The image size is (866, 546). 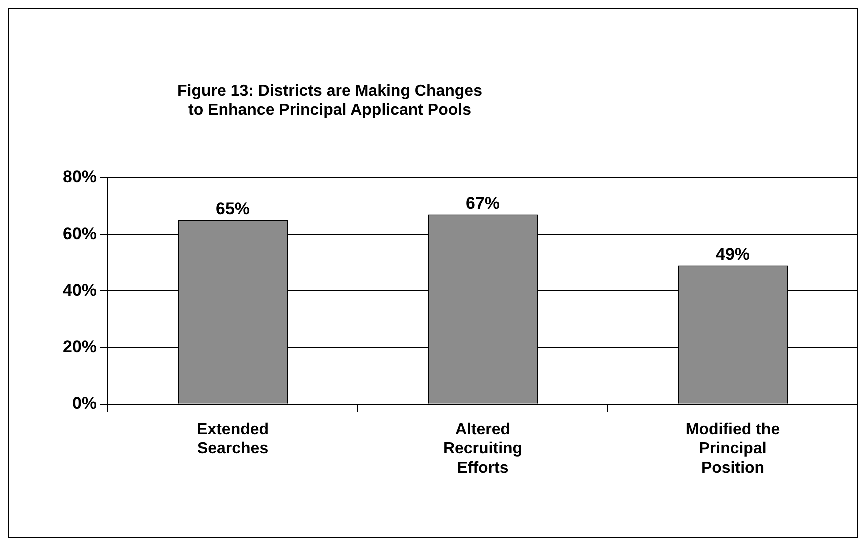 What do you see at coordinates (330, 101) in the screenshot?
I see `chart-title: Figure 13: Districts are Making Changes to Enhance Principal Applicant Pools` at bounding box center [330, 101].